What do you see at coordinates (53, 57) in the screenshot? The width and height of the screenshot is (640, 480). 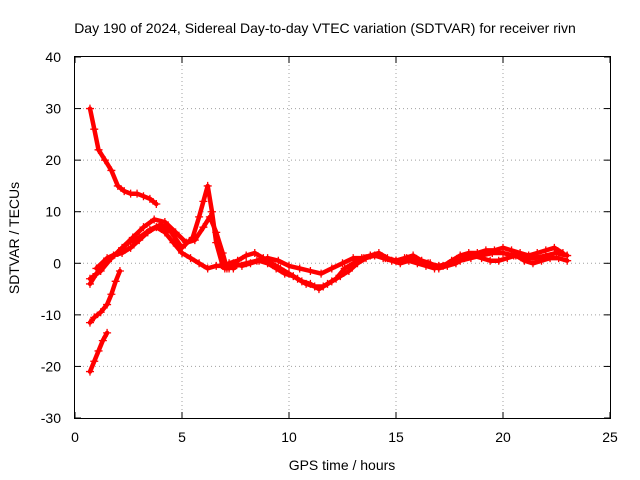 I see `y-tick-label: 40` at bounding box center [53, 57].